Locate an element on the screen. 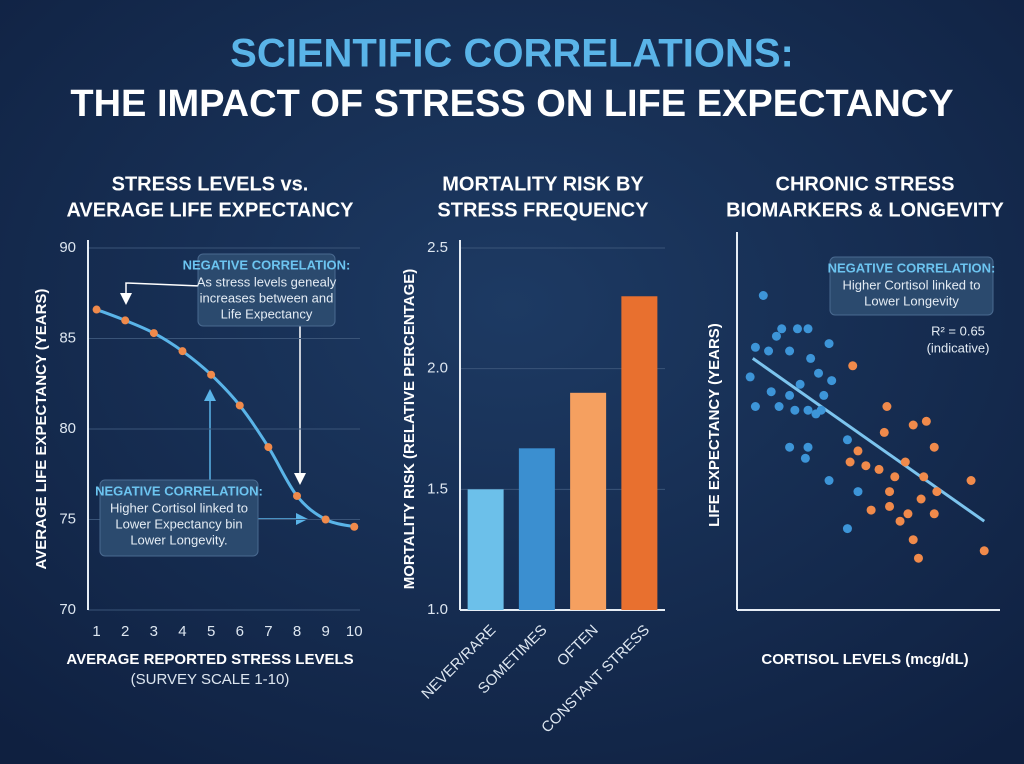  y-tick-label: 90 is located at coordinates (67, 247).